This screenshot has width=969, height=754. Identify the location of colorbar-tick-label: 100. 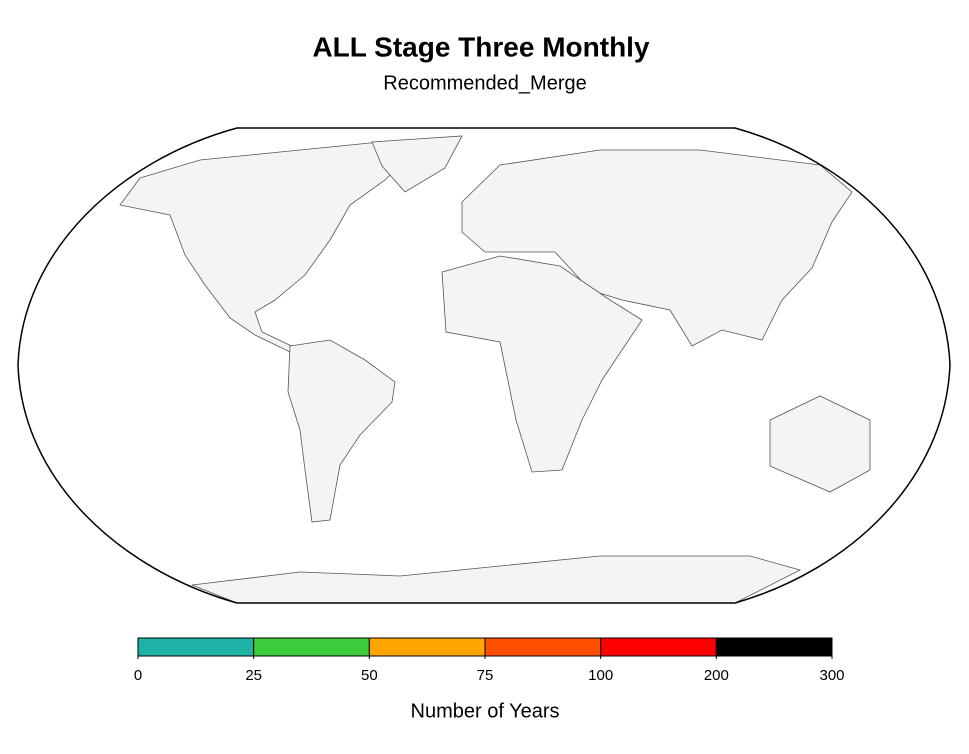
(600, 675).